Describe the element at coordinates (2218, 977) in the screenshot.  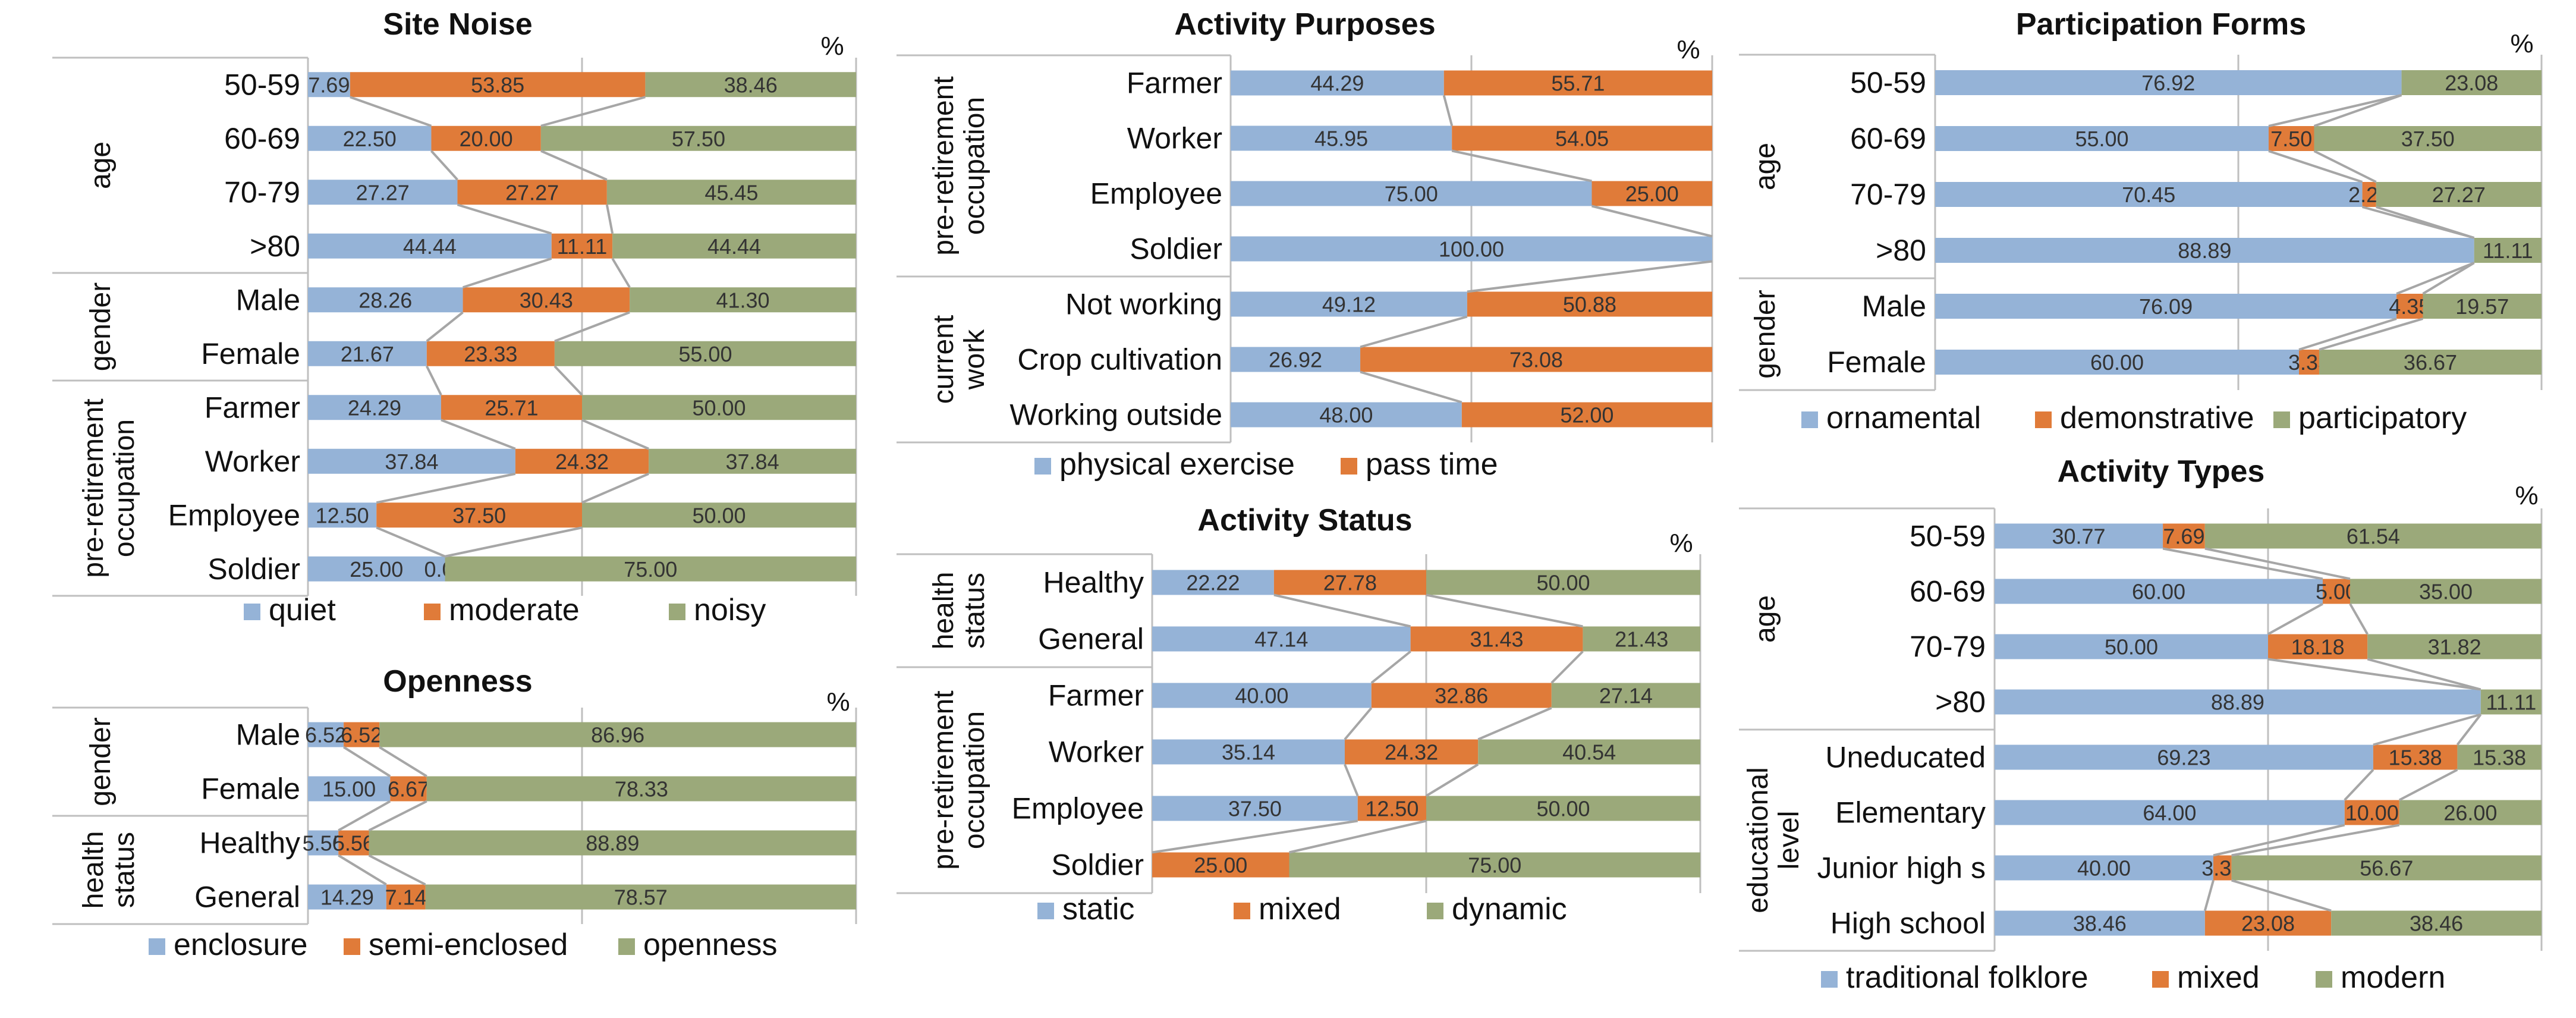
I see `legend-label: mixed` at that location.